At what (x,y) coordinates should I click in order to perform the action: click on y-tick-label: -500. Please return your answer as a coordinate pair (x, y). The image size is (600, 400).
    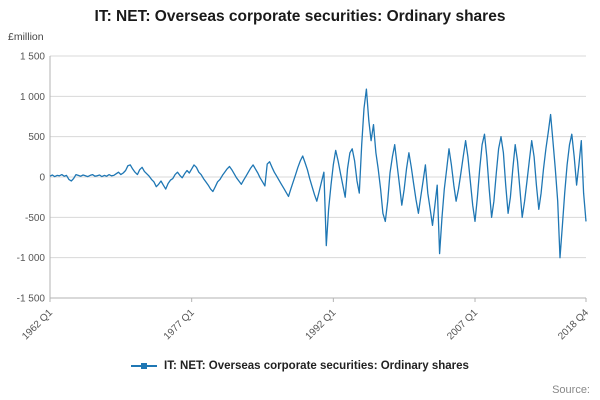
    Looking at the image, I should click on (35, 218).